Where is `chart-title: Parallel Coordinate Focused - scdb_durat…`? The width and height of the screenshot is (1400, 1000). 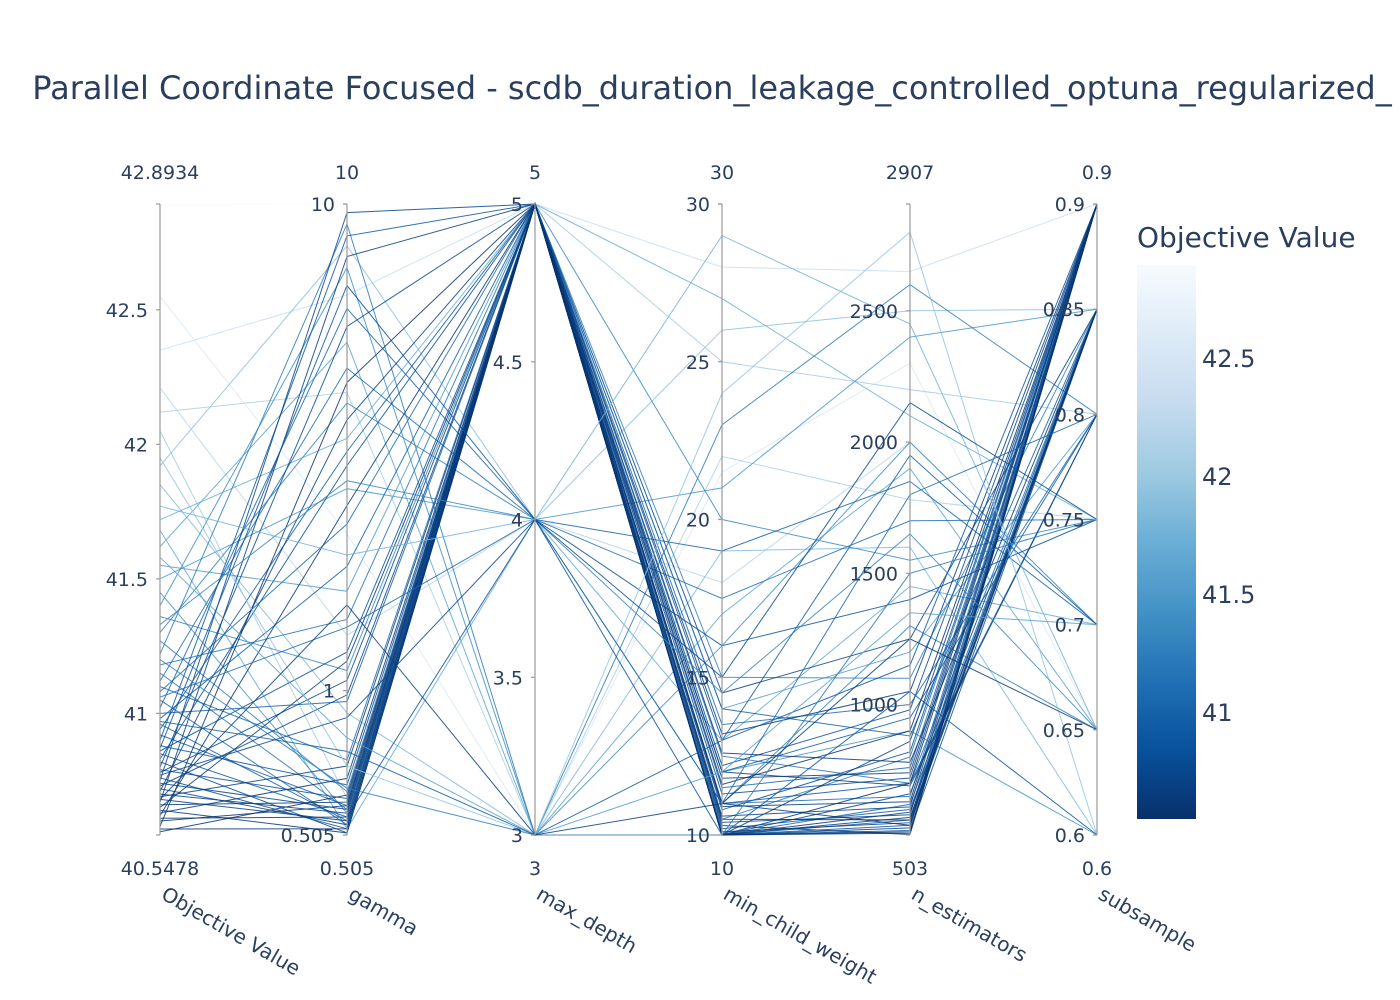
chart-title: Parallel Coordinate Focused - scdb_durat… is located at coordinates (712, 88).